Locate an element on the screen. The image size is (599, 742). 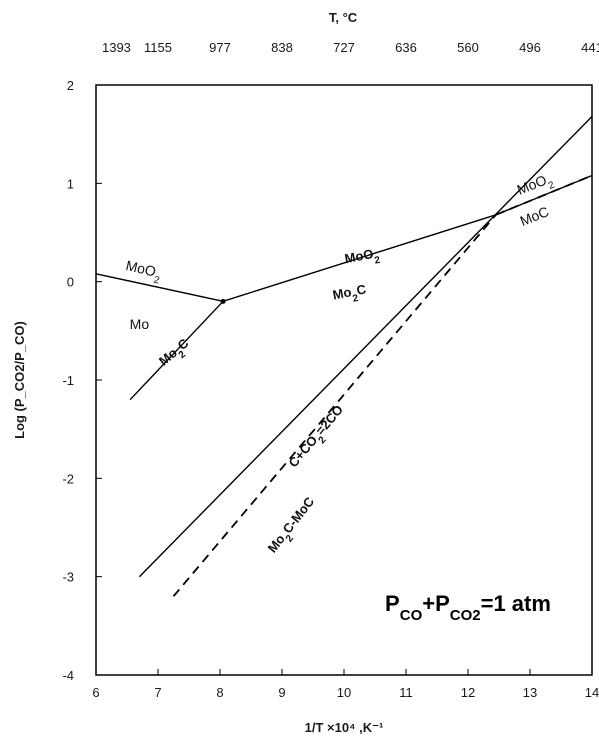
top-tick-label: 1155 is located at coordinates (158, 47).